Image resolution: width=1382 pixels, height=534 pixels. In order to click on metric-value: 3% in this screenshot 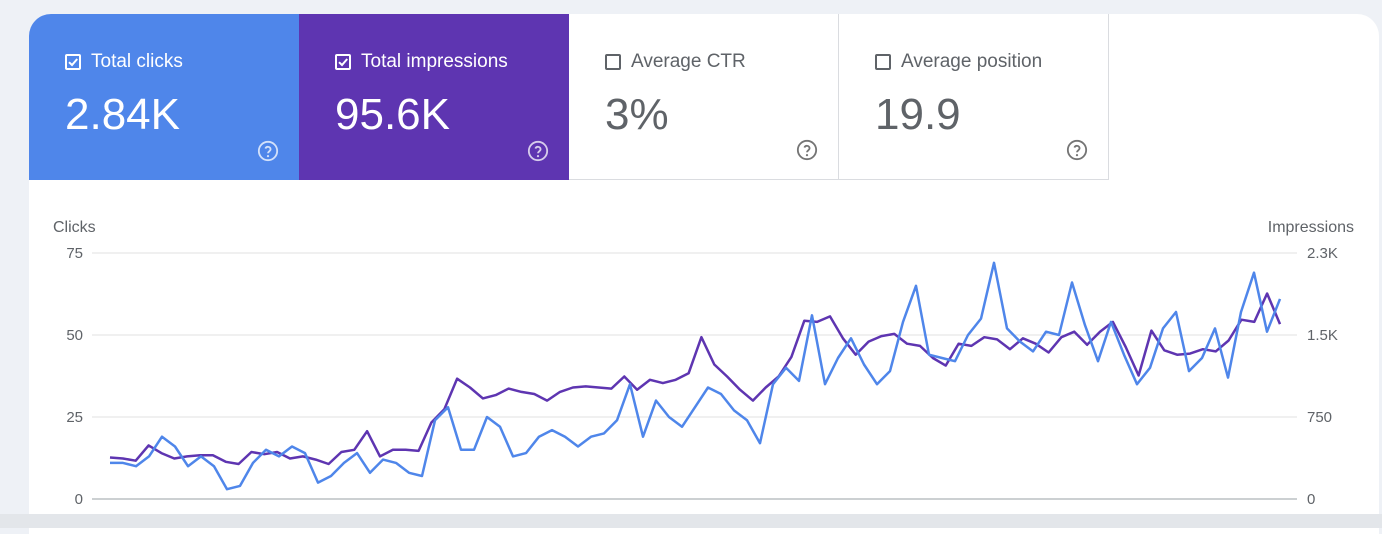, I will do `click(637, 114)`.